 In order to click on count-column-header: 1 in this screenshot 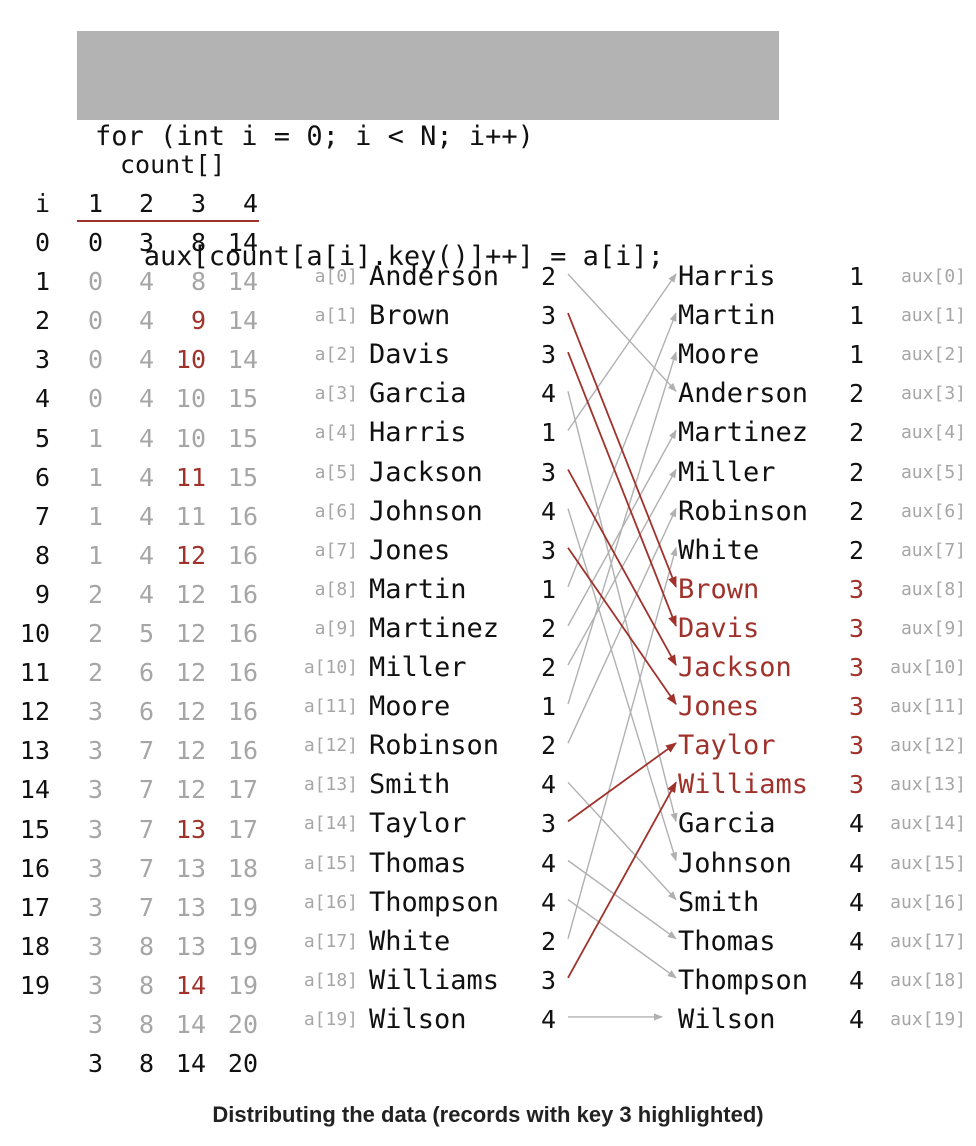, I will do `click(95, 203)`.